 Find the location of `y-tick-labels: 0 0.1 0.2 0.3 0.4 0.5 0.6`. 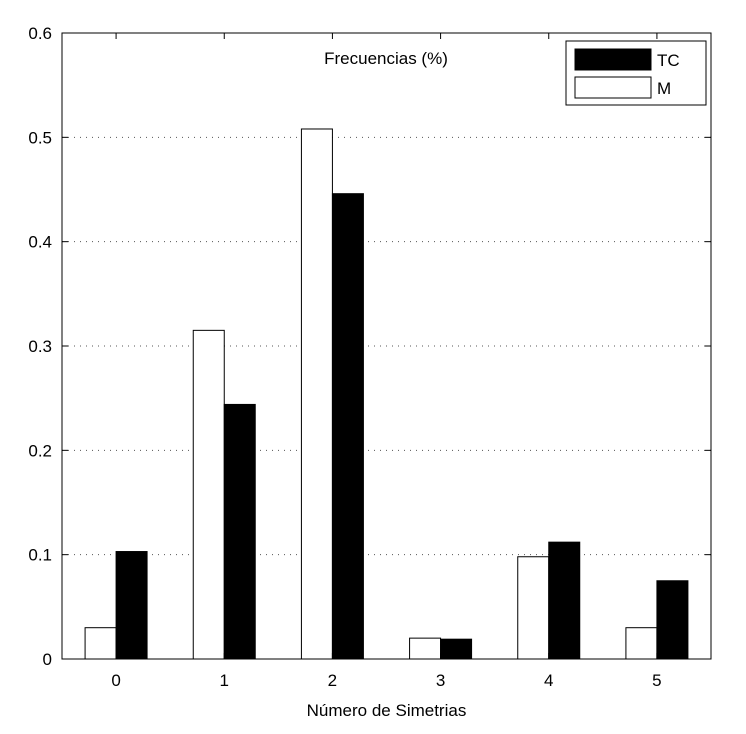

y-tick-labels: 0 0.1 0.2 0.3 0.4 0.5 0.6 is located at coordinates (40, 346).